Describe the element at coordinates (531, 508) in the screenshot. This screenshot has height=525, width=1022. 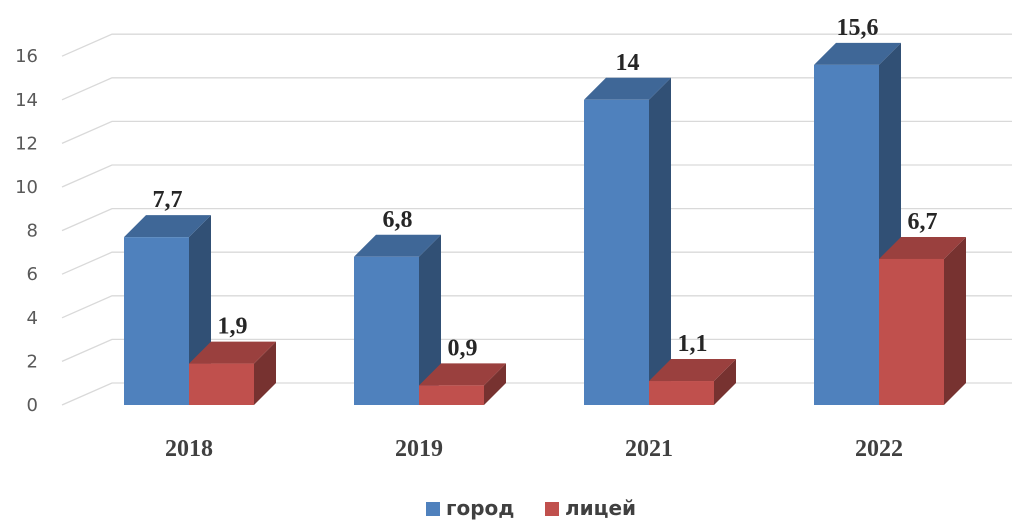
I see `legend: город лицей` at that location.